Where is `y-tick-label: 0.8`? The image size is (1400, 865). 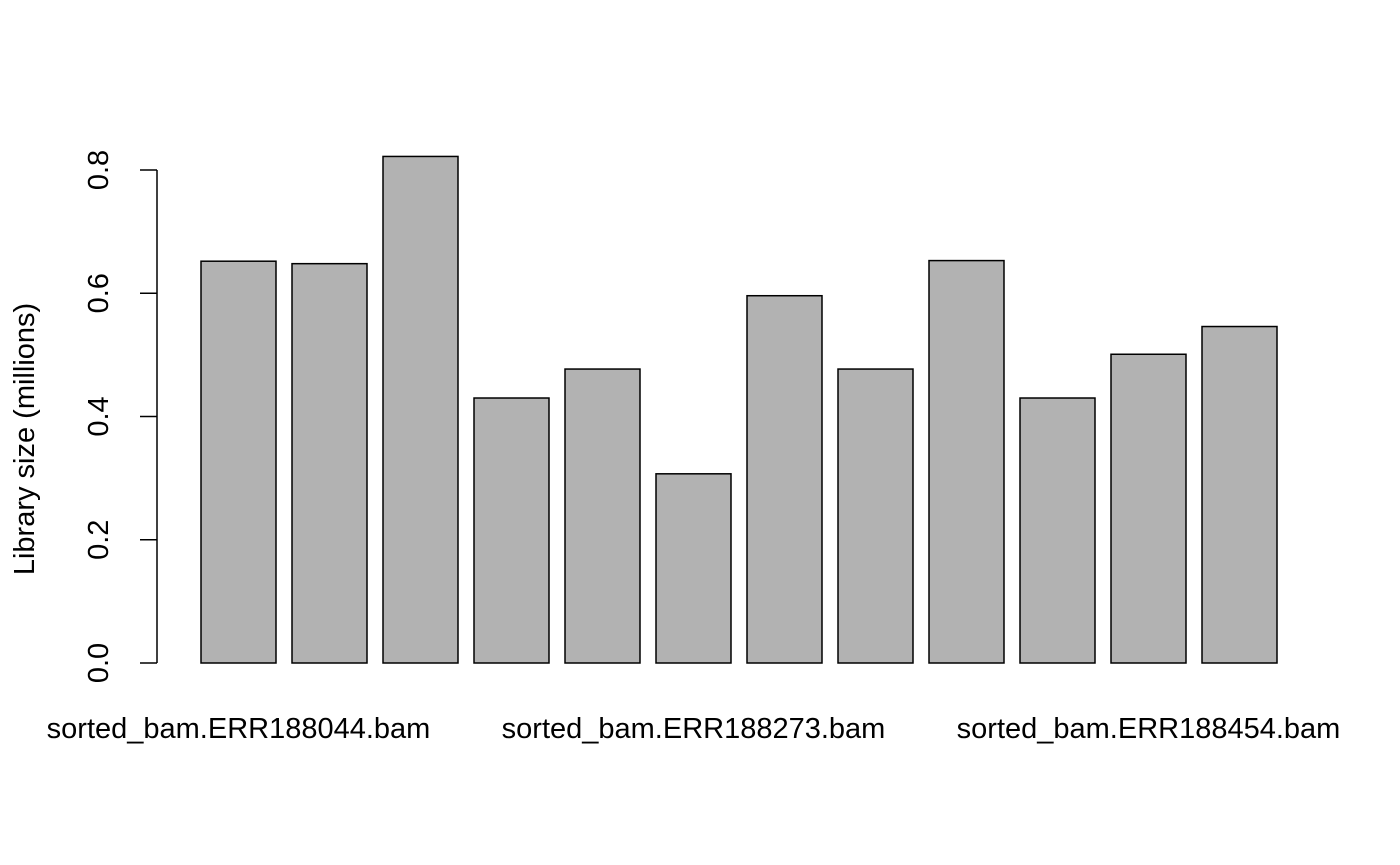 y-tick-label: 0.8 is located at coordinates (99, 170).